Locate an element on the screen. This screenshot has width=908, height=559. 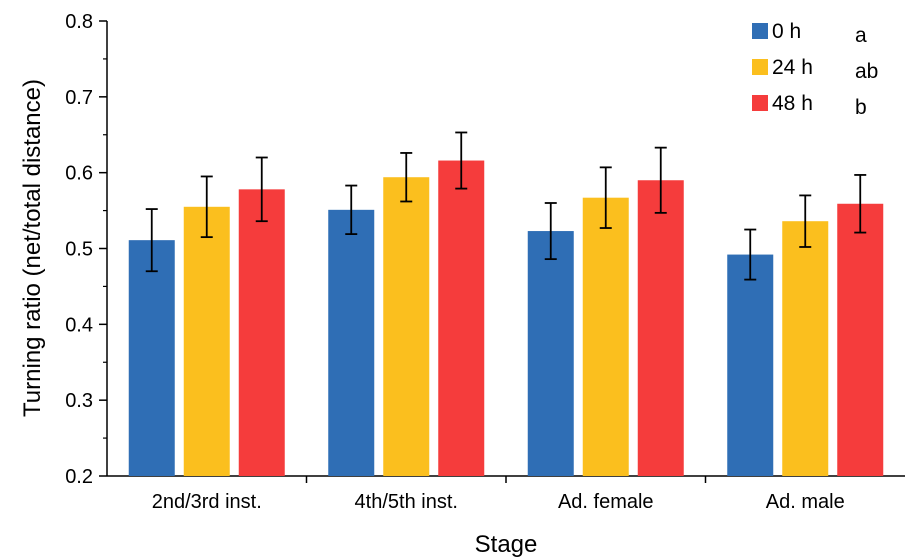
y-ticks: 0.2 0.3 0.4 0.5 0.6 0.7 0.8 is located at coordinates (86, 249).